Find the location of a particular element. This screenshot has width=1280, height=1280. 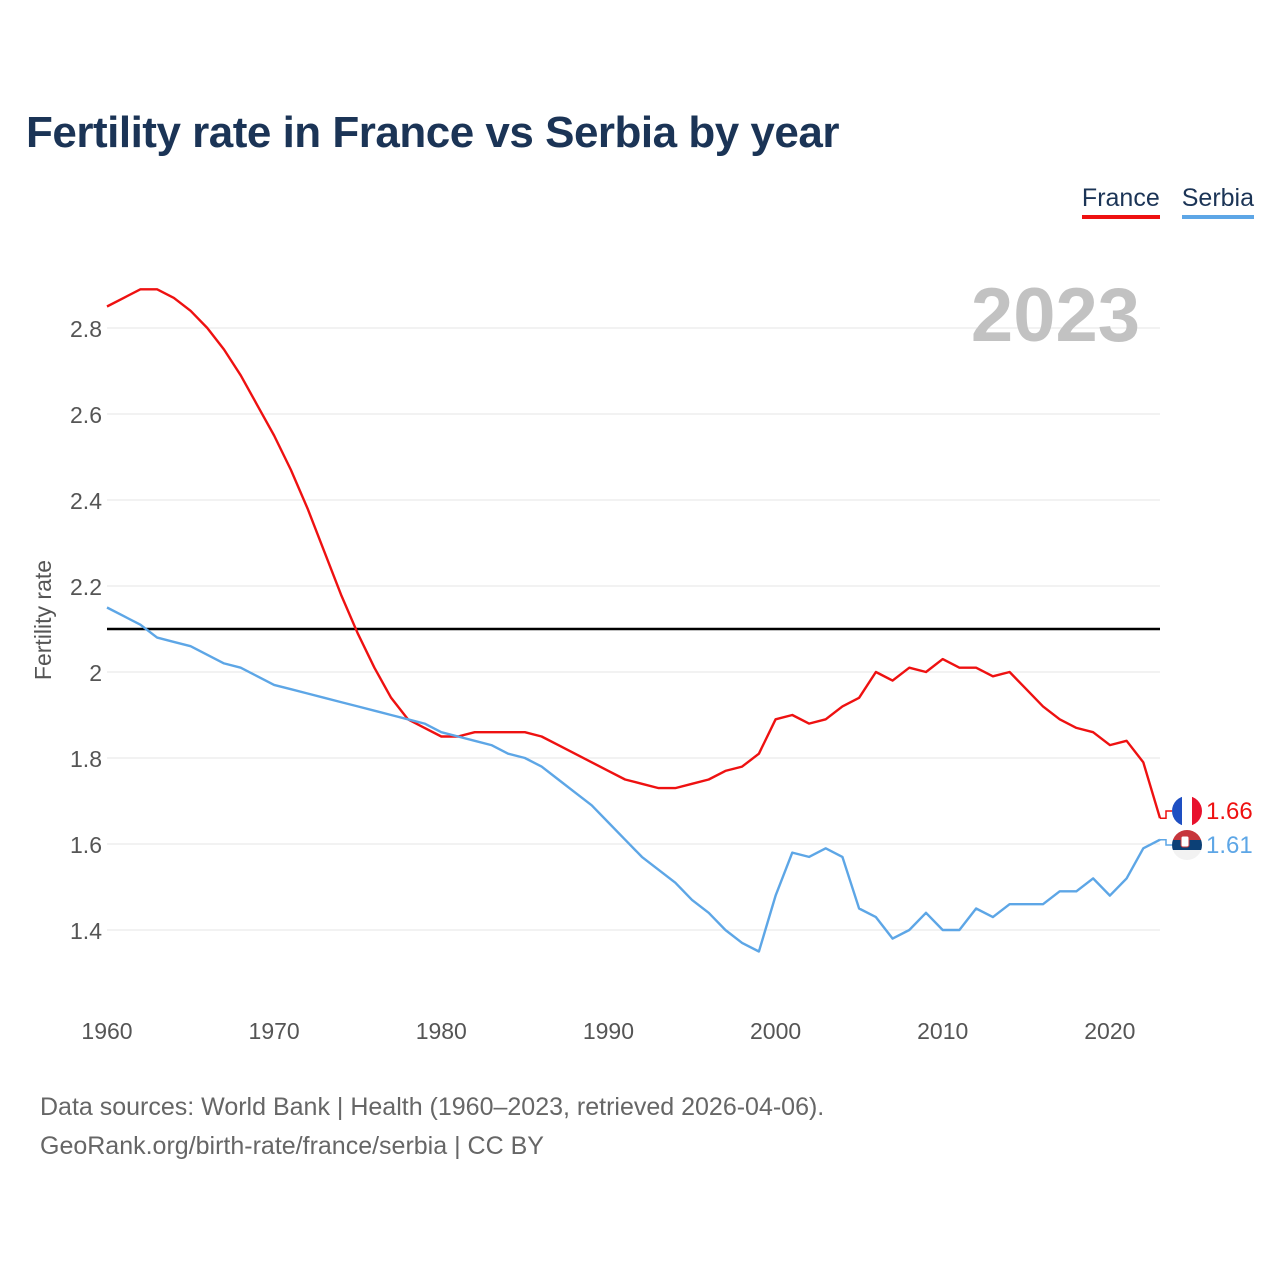

y-tick-label: 1.6 is located at coordinates (86, 845).